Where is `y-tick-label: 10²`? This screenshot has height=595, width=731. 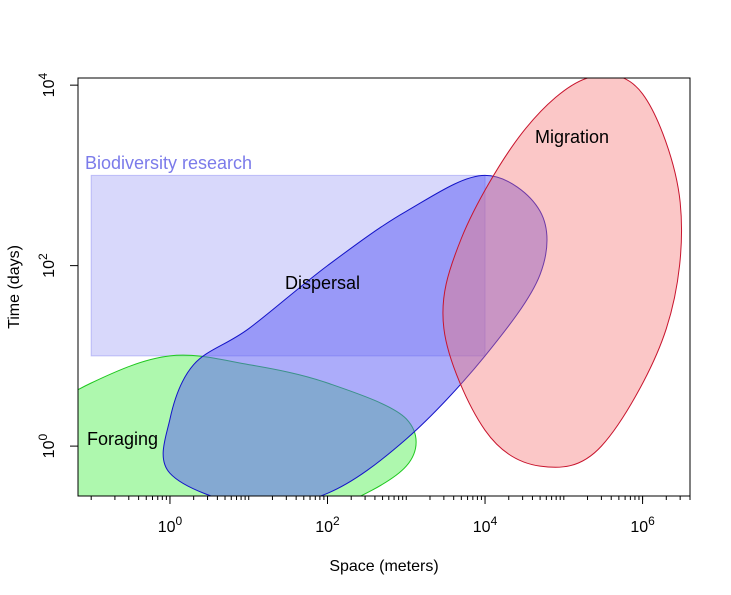 y-tick-label: 10² is located at coordinates (47, 265).